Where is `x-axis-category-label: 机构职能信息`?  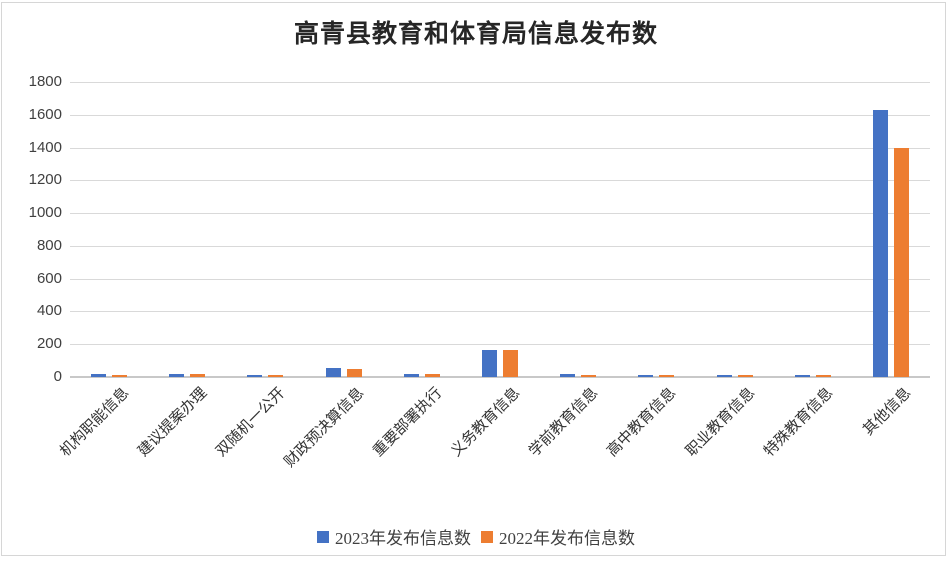
x-axis-category-label: 机构职能信息 is located at coordinates (95, 422).